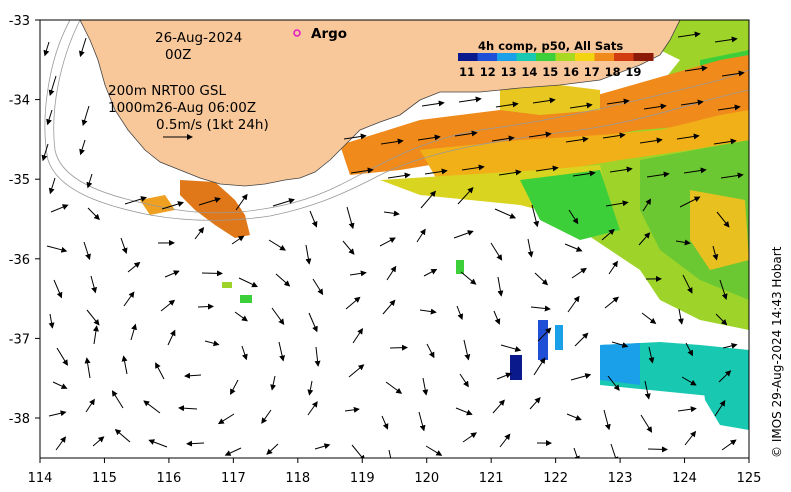 Image resolution: width=791 pixels, height=492 pixels. Describe the element at coordinates (633, 72) in the screenshot. I see `legend-tick-label: 19` at that location.